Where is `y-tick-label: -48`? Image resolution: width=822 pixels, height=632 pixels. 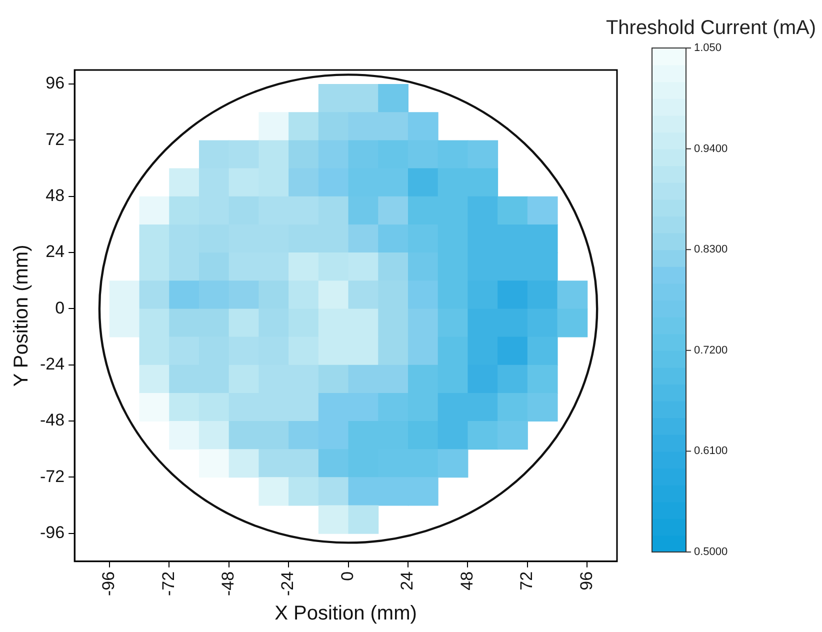 y-tick-label: -48 is located at coordinates (52, 420).